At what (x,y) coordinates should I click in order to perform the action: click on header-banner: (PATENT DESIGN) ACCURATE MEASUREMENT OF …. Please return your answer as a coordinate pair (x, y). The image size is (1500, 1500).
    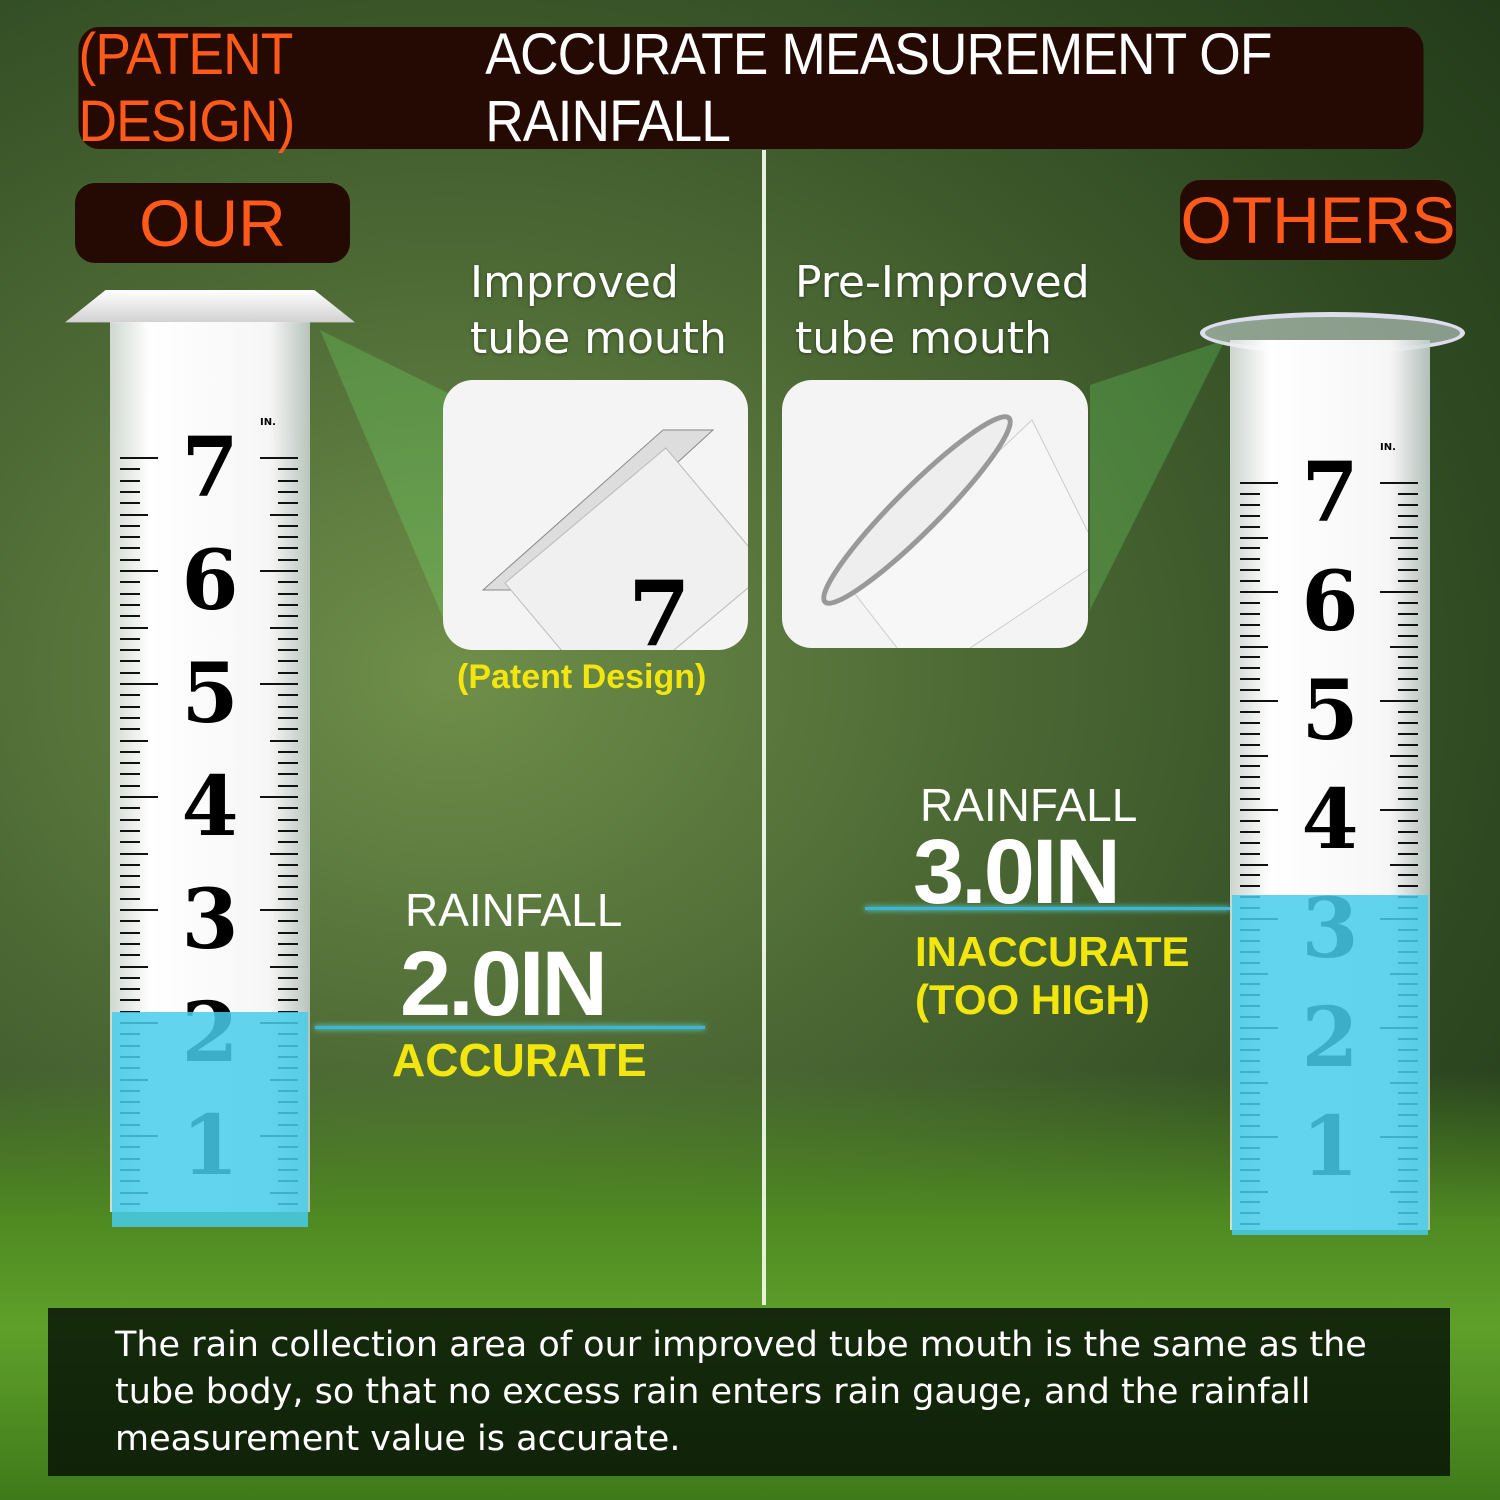
    Looking at the image, I should click on (751, 88).